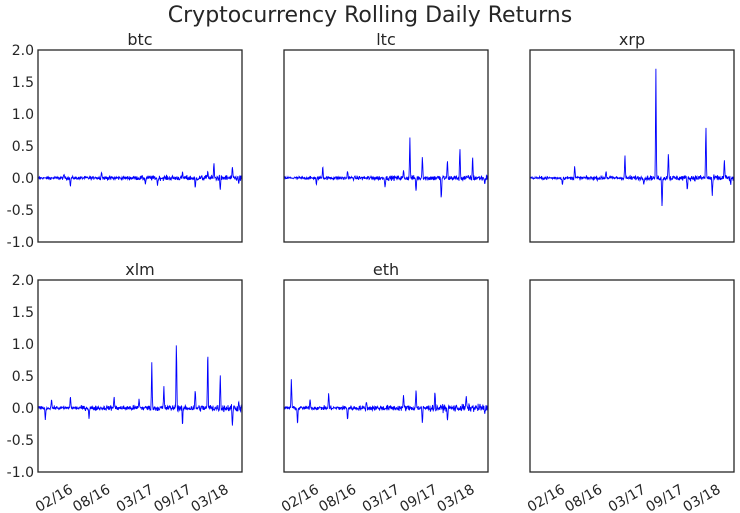 The height and width of the screenshot is (513, 740). Describe the element at coordinates (370, 15) in the screenshot. I see `figure-title: Cryptocurrency Rolling Daily Returns` at that location.